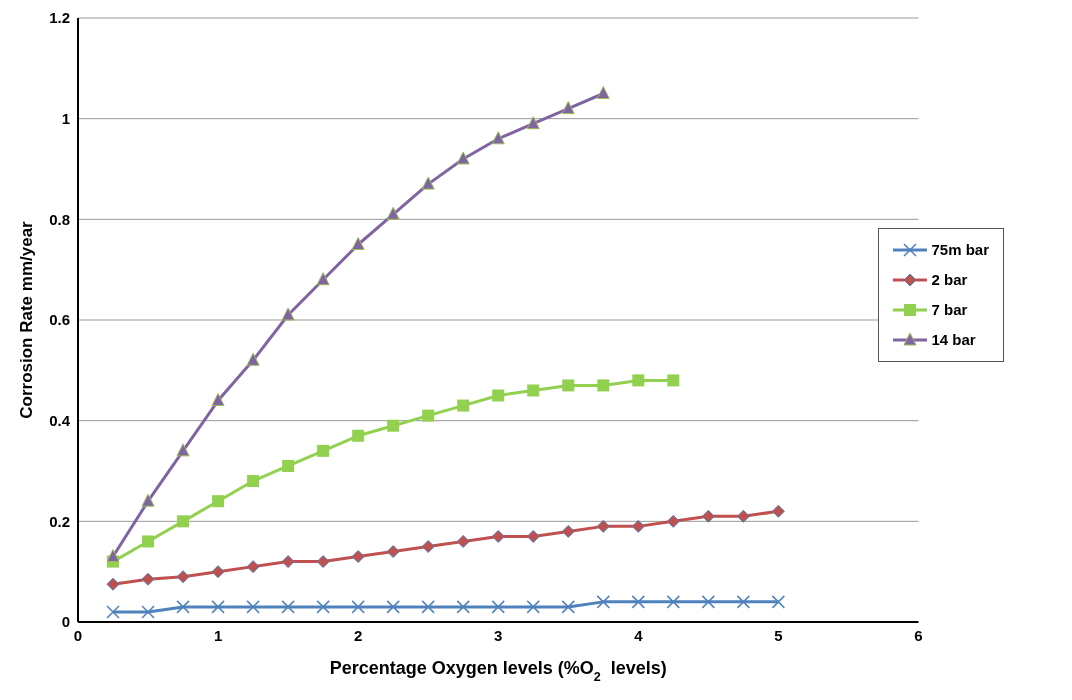 Image resolution: width=1072 pixels, height=700 pixels. I want to click on x-tick-label: 4, so click(639, 635).